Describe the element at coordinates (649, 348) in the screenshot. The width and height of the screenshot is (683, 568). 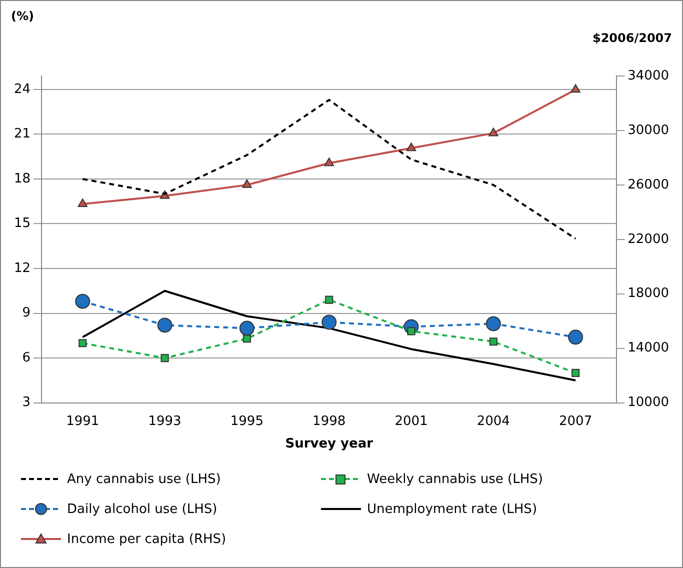
I see `y2-tick-label: 14000` at that location.